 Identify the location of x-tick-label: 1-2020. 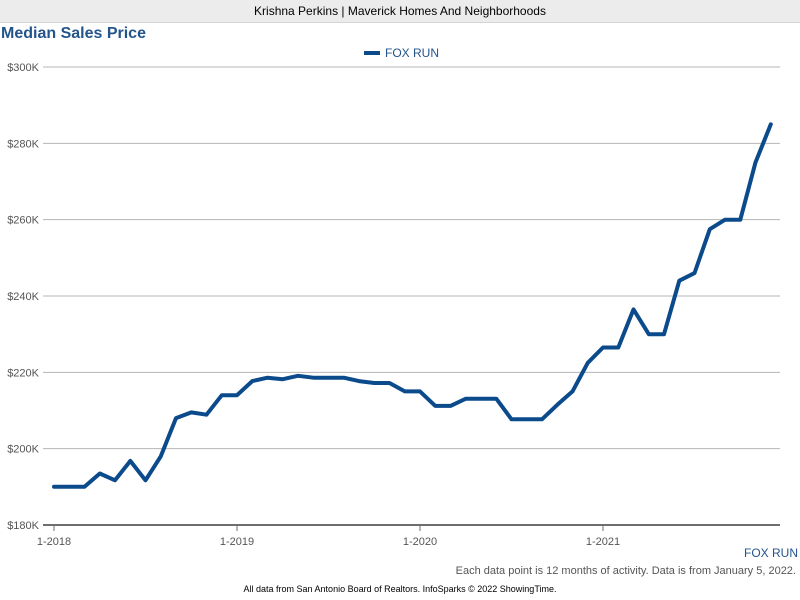
(420, 542).